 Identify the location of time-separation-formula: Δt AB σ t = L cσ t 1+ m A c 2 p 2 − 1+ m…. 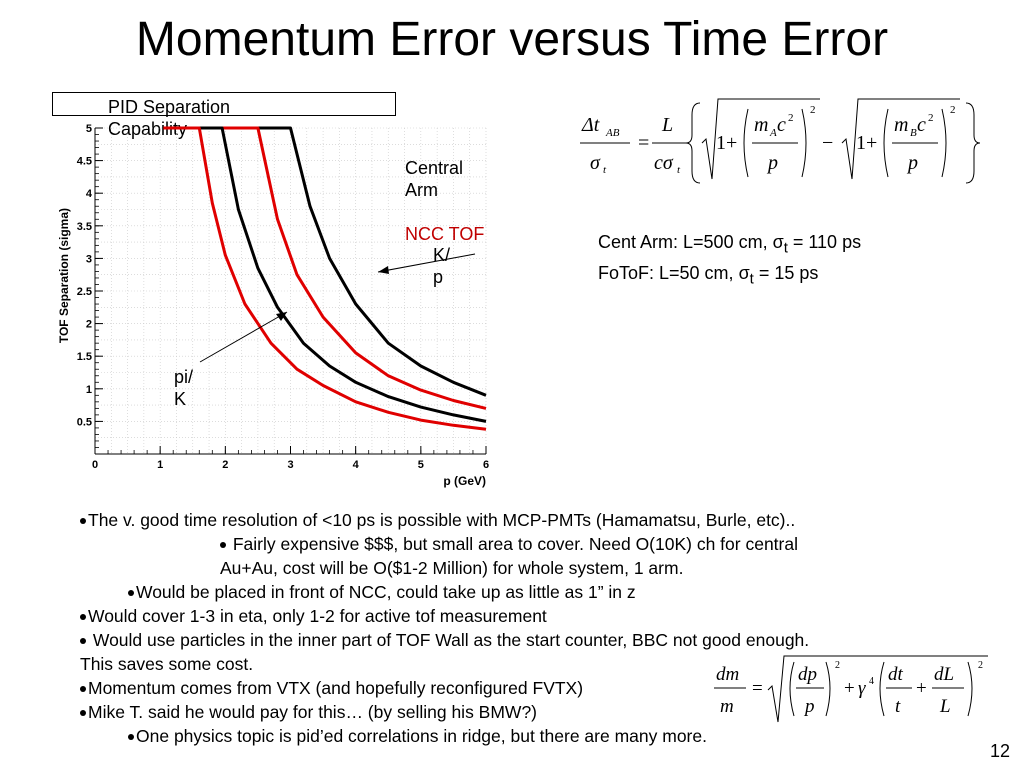
(780, 141).